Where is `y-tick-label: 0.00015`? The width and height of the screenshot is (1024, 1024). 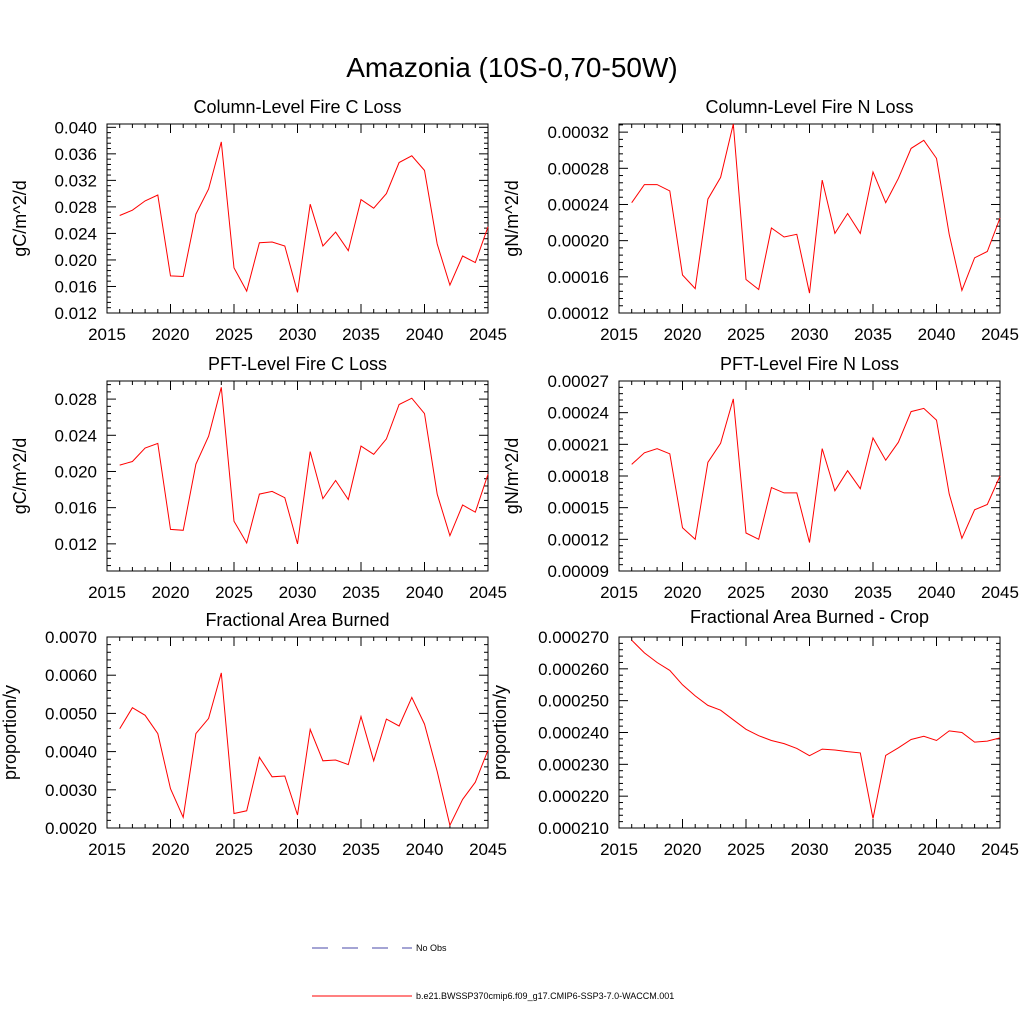 y-tick-label: 0.00015 is located at coordinates (578, 508).